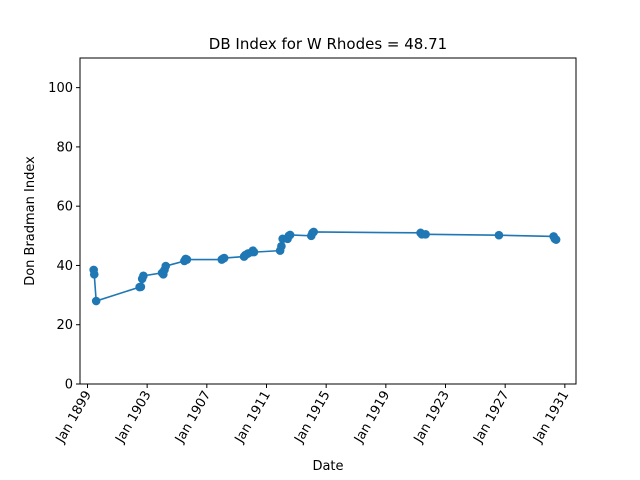 The width and height of the screenshot is (640, 480). Describe the element at coordinates (328, 44) in the screenshot. I see `chart-title: DB Index for W Rhodes = 48.71` at that location.